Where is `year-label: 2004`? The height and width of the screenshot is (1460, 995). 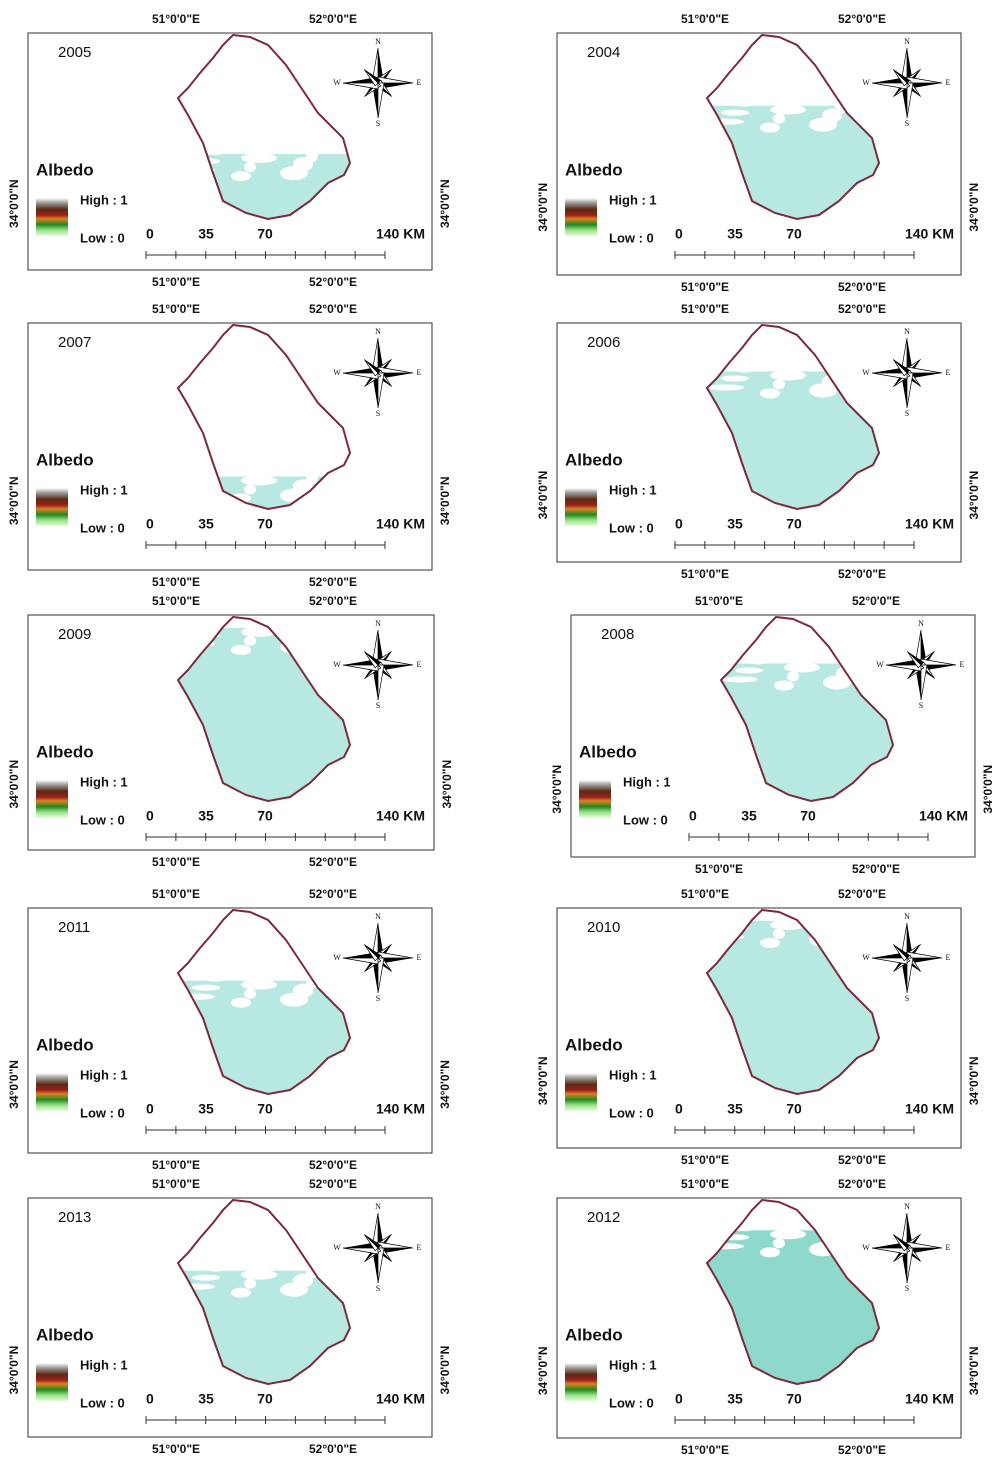
year-label: 2004 is located at coordinates (603, 52).